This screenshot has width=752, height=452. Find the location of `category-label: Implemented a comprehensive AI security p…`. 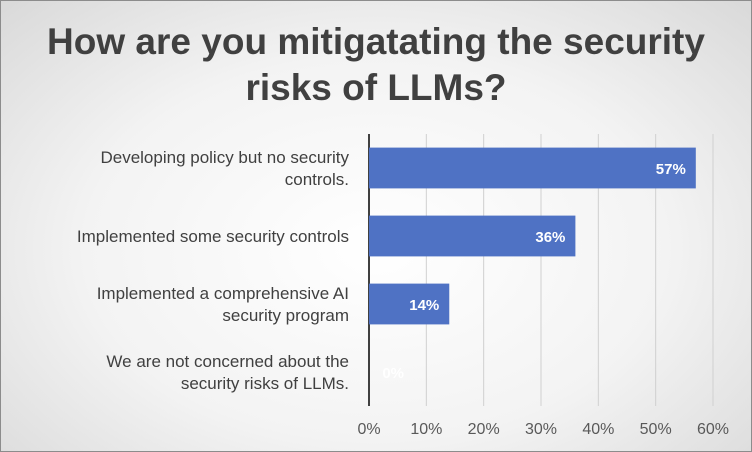

category-label: Implemented a comprehensive AI security p… is located at coordinates (223, 304).